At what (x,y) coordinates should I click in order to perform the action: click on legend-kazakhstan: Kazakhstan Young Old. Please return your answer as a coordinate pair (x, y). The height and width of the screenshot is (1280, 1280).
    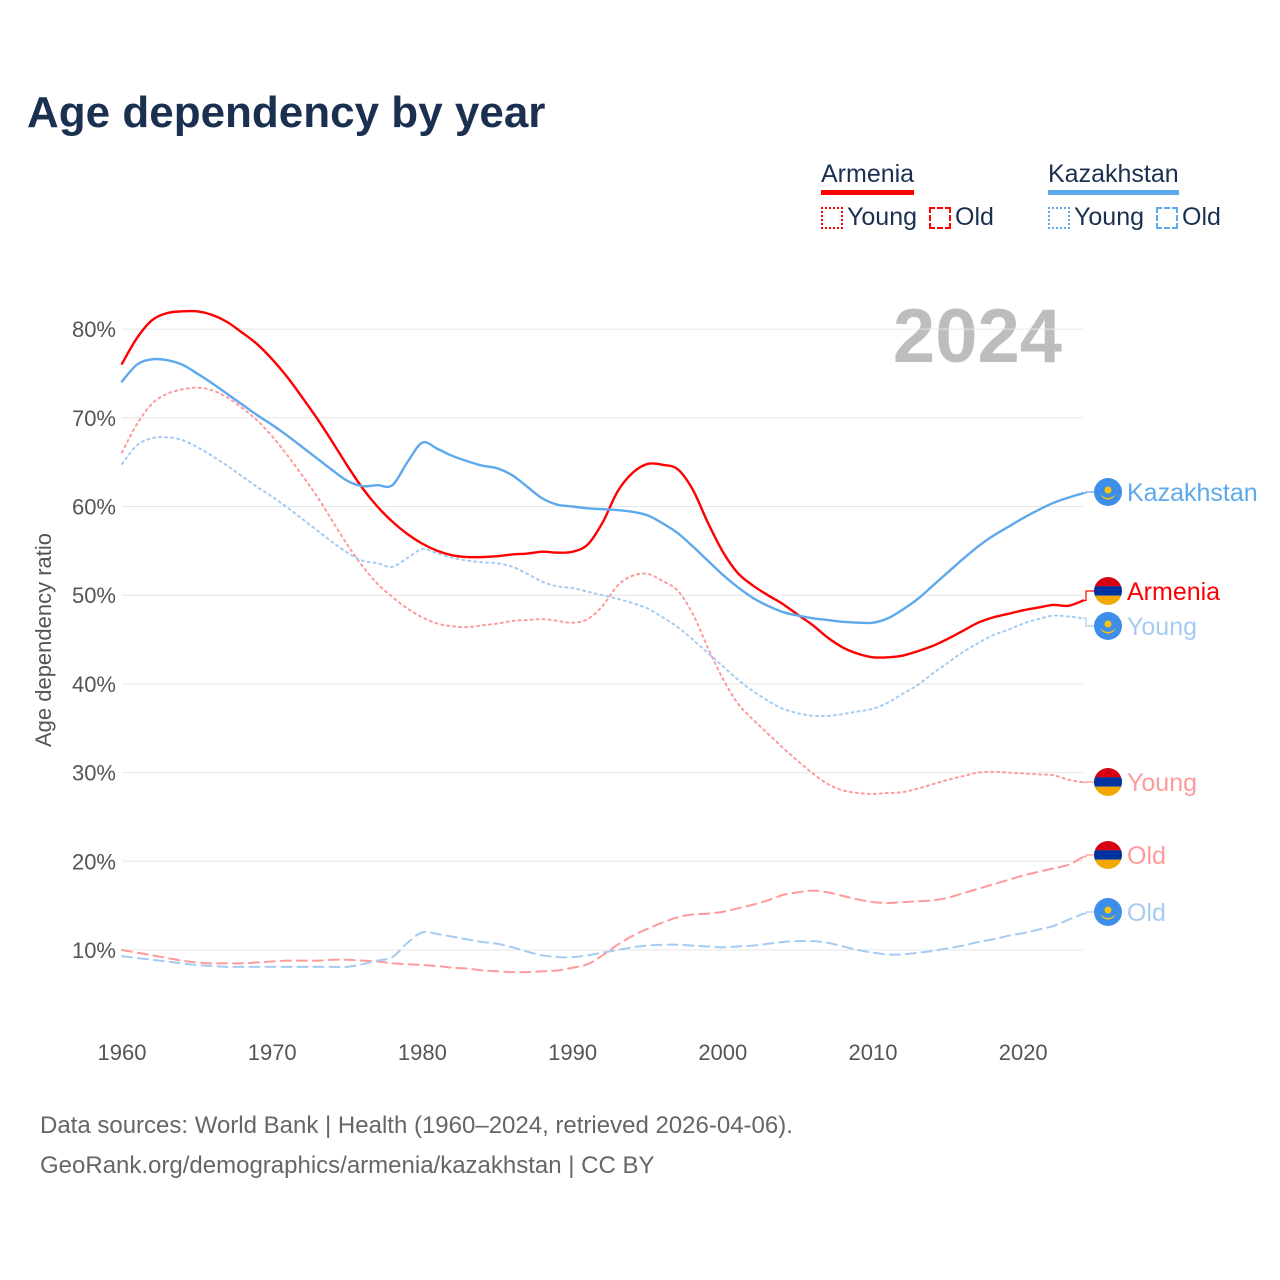
    Looking at the image, I should click on (1134, 196).